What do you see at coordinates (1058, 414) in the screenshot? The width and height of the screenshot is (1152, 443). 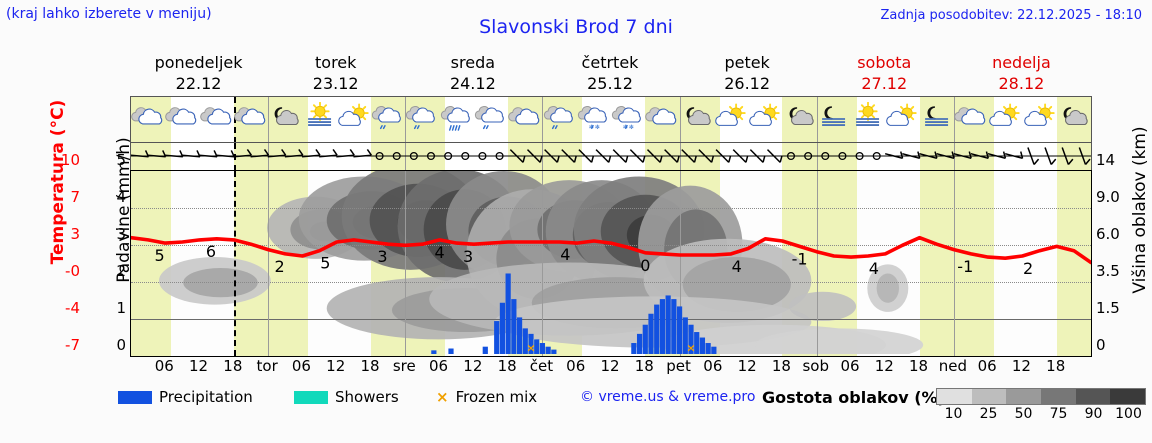 I see `cloud-density-value: 75` at bounding box center [1058, 414].